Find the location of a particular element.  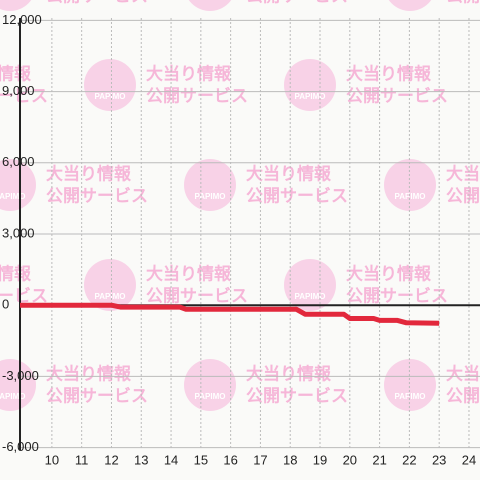

x-tick-label: 14 is located at coordinates (171, 459).